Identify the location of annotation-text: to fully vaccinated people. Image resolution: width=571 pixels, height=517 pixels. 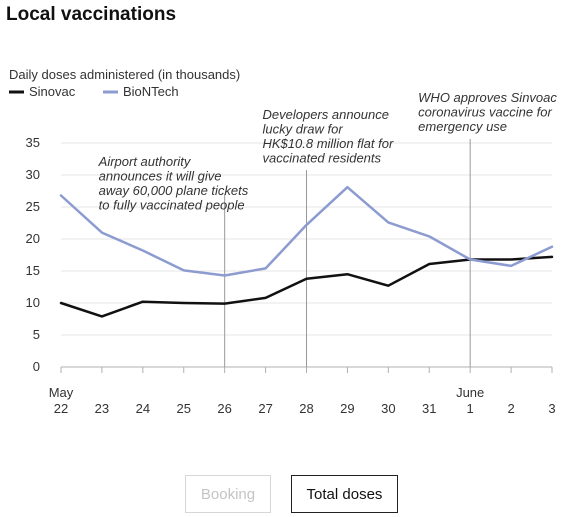
(172, 205).